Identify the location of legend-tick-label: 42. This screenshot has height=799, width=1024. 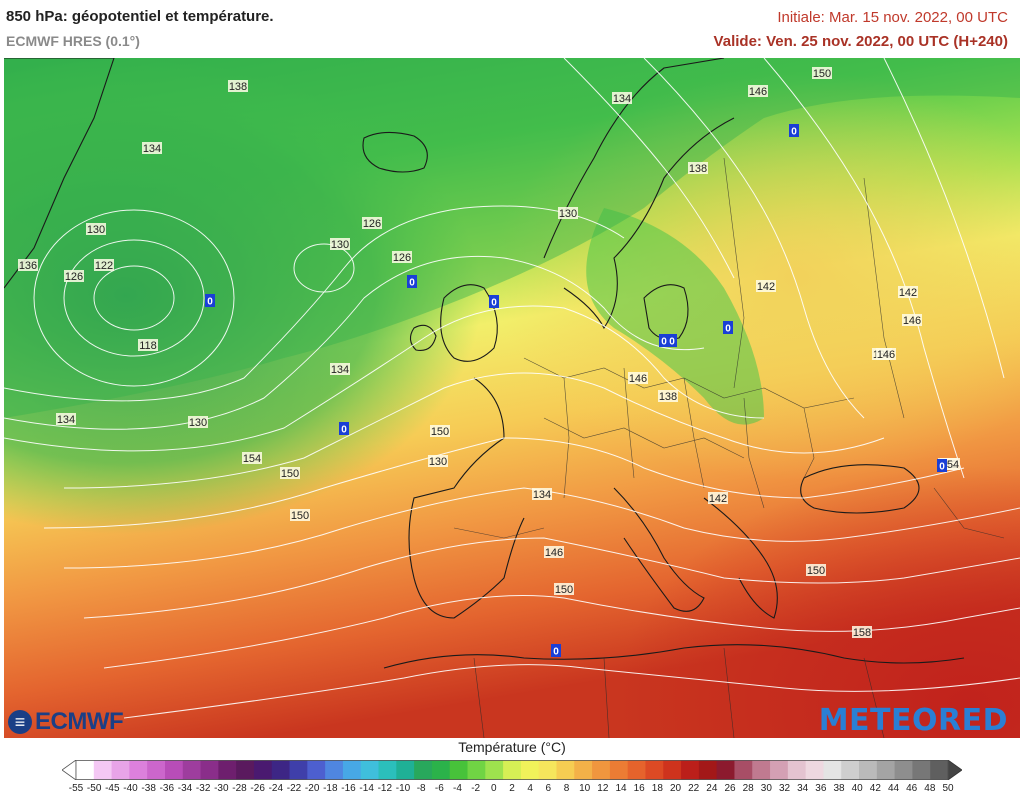
(875, 788).